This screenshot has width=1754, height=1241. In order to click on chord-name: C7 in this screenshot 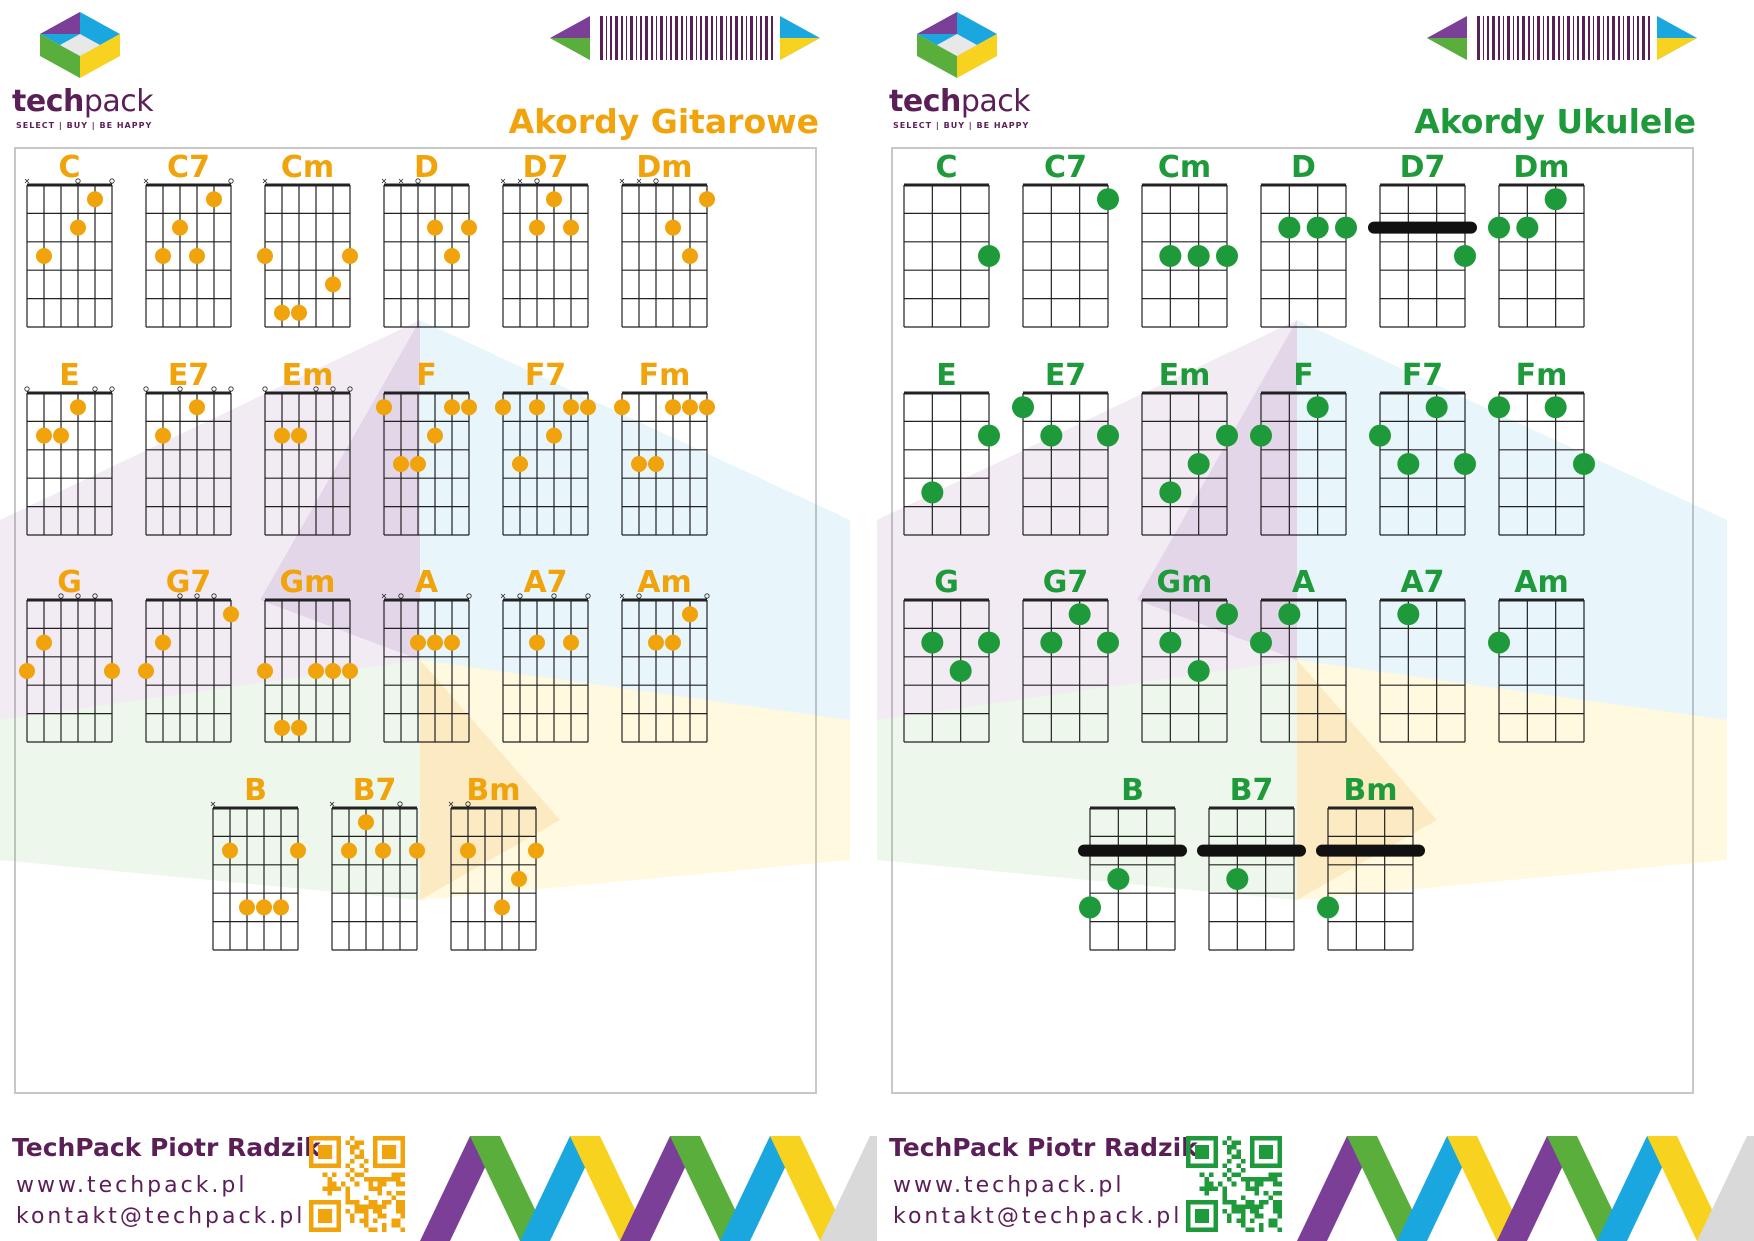, I will do `click(188, 167)`.